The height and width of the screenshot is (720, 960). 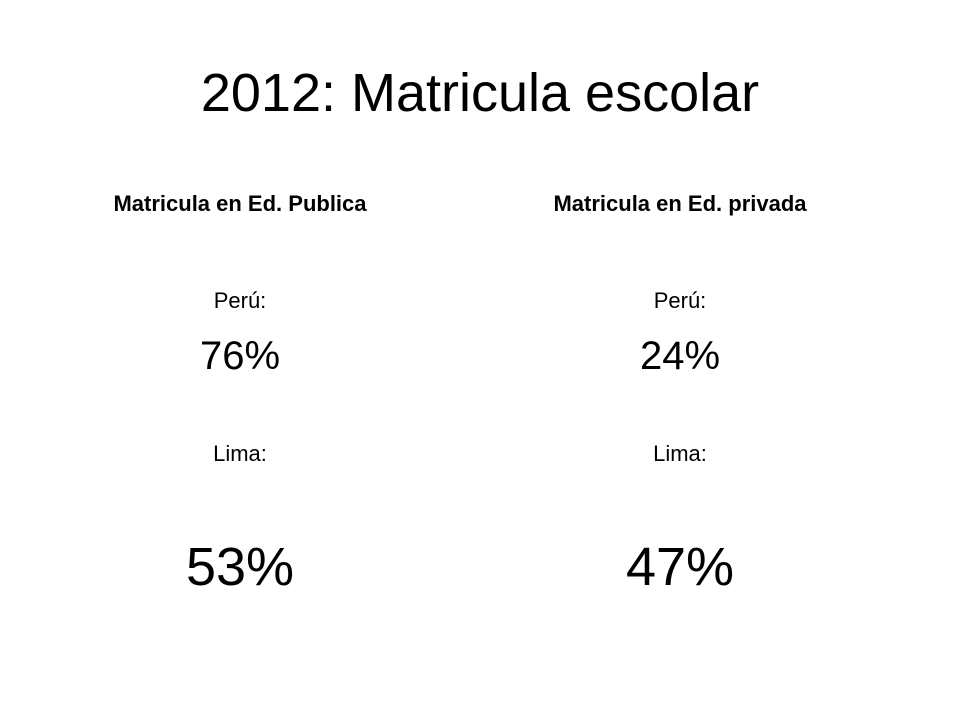 What do you see at coordinates (240, 300) in the screenshot?
I see `label-peru-public: Perú:` at bounding box center [240, 300].